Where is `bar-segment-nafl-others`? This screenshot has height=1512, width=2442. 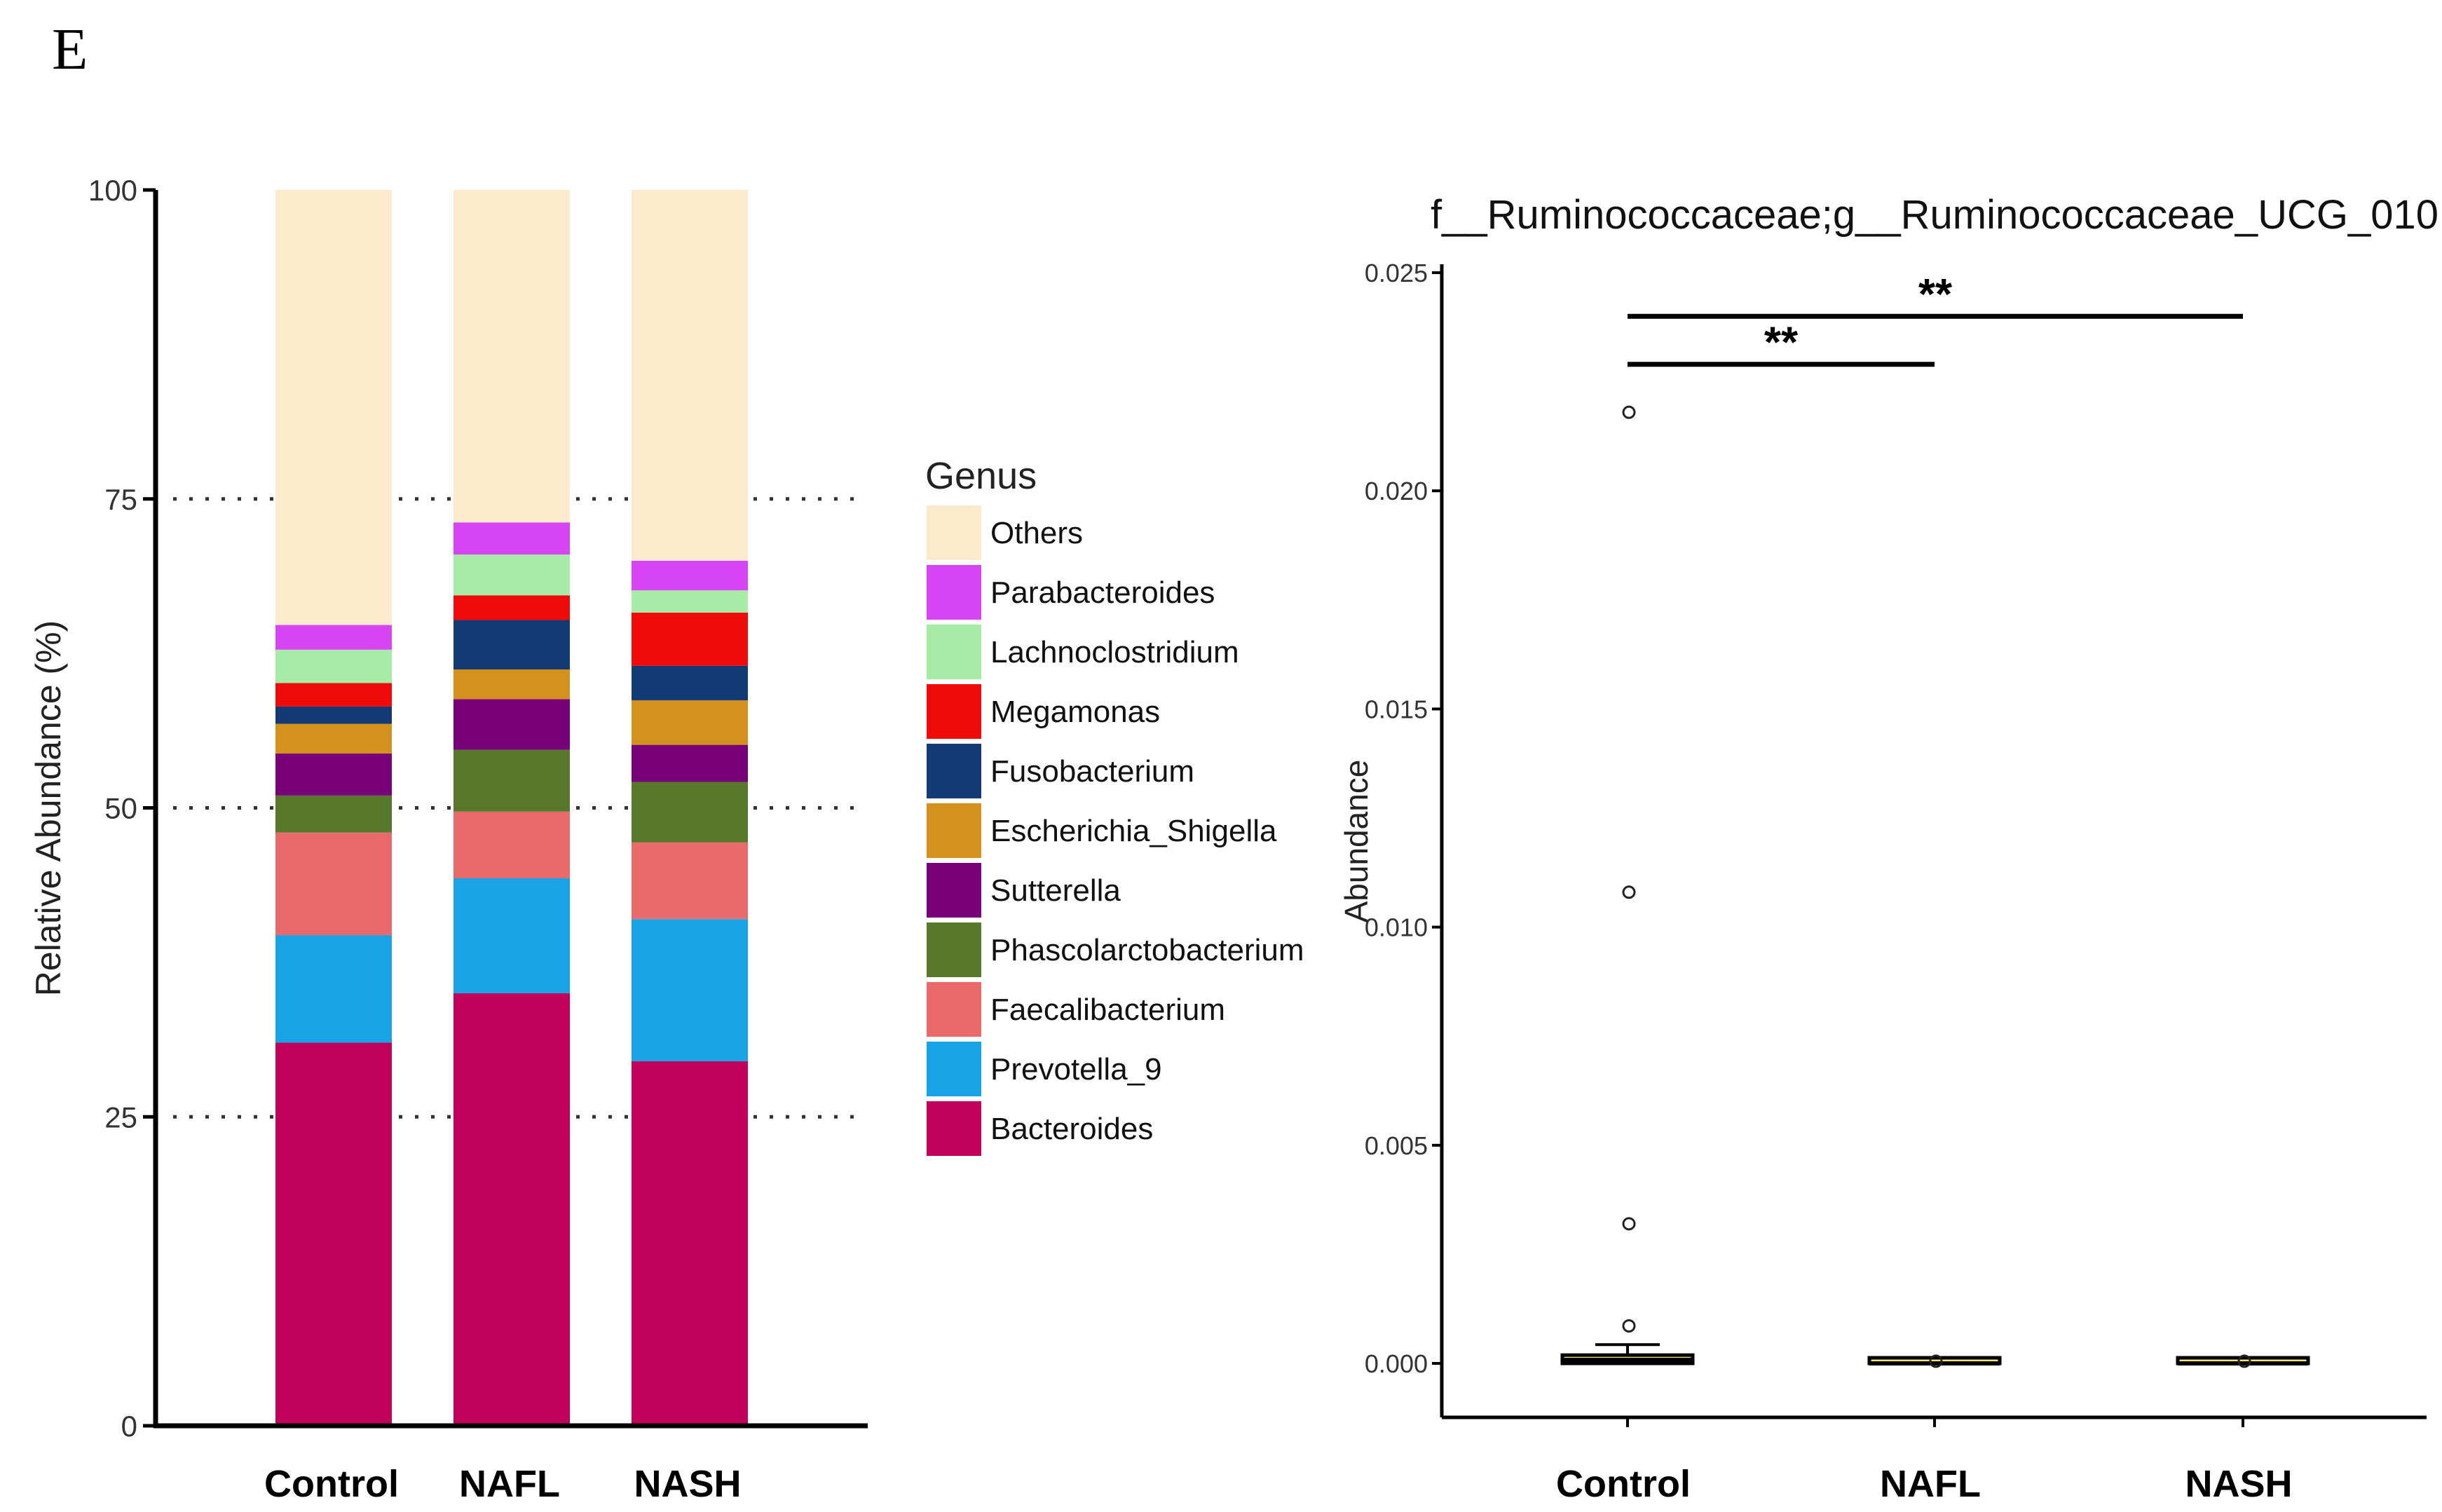
bar-segment-nafl-others is located at coordinates (511, 356).